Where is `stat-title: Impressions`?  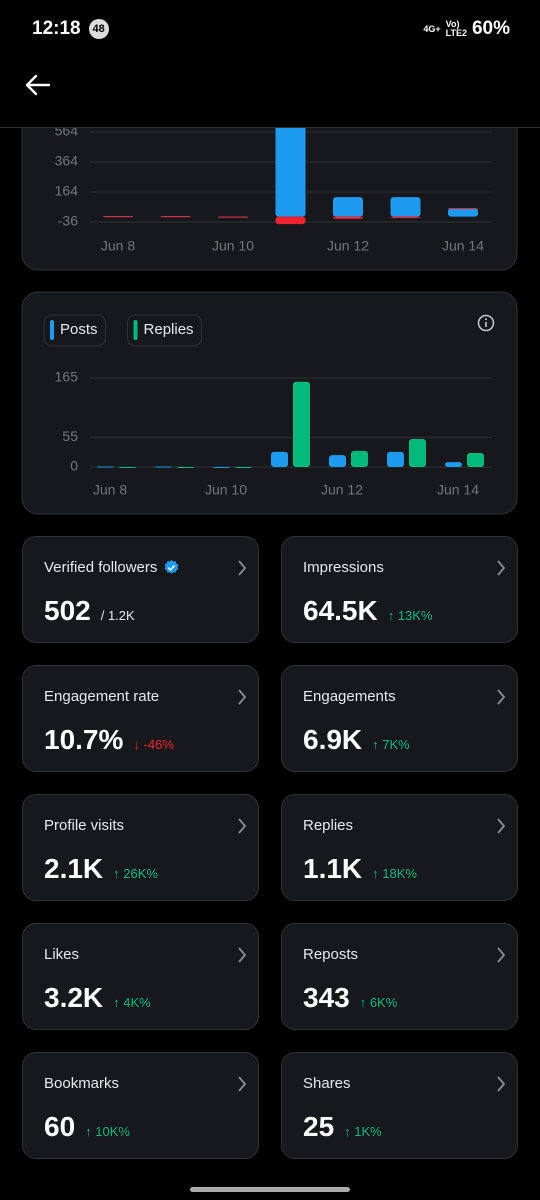 stat-title: Impressions is located at coordinates (343, 567).